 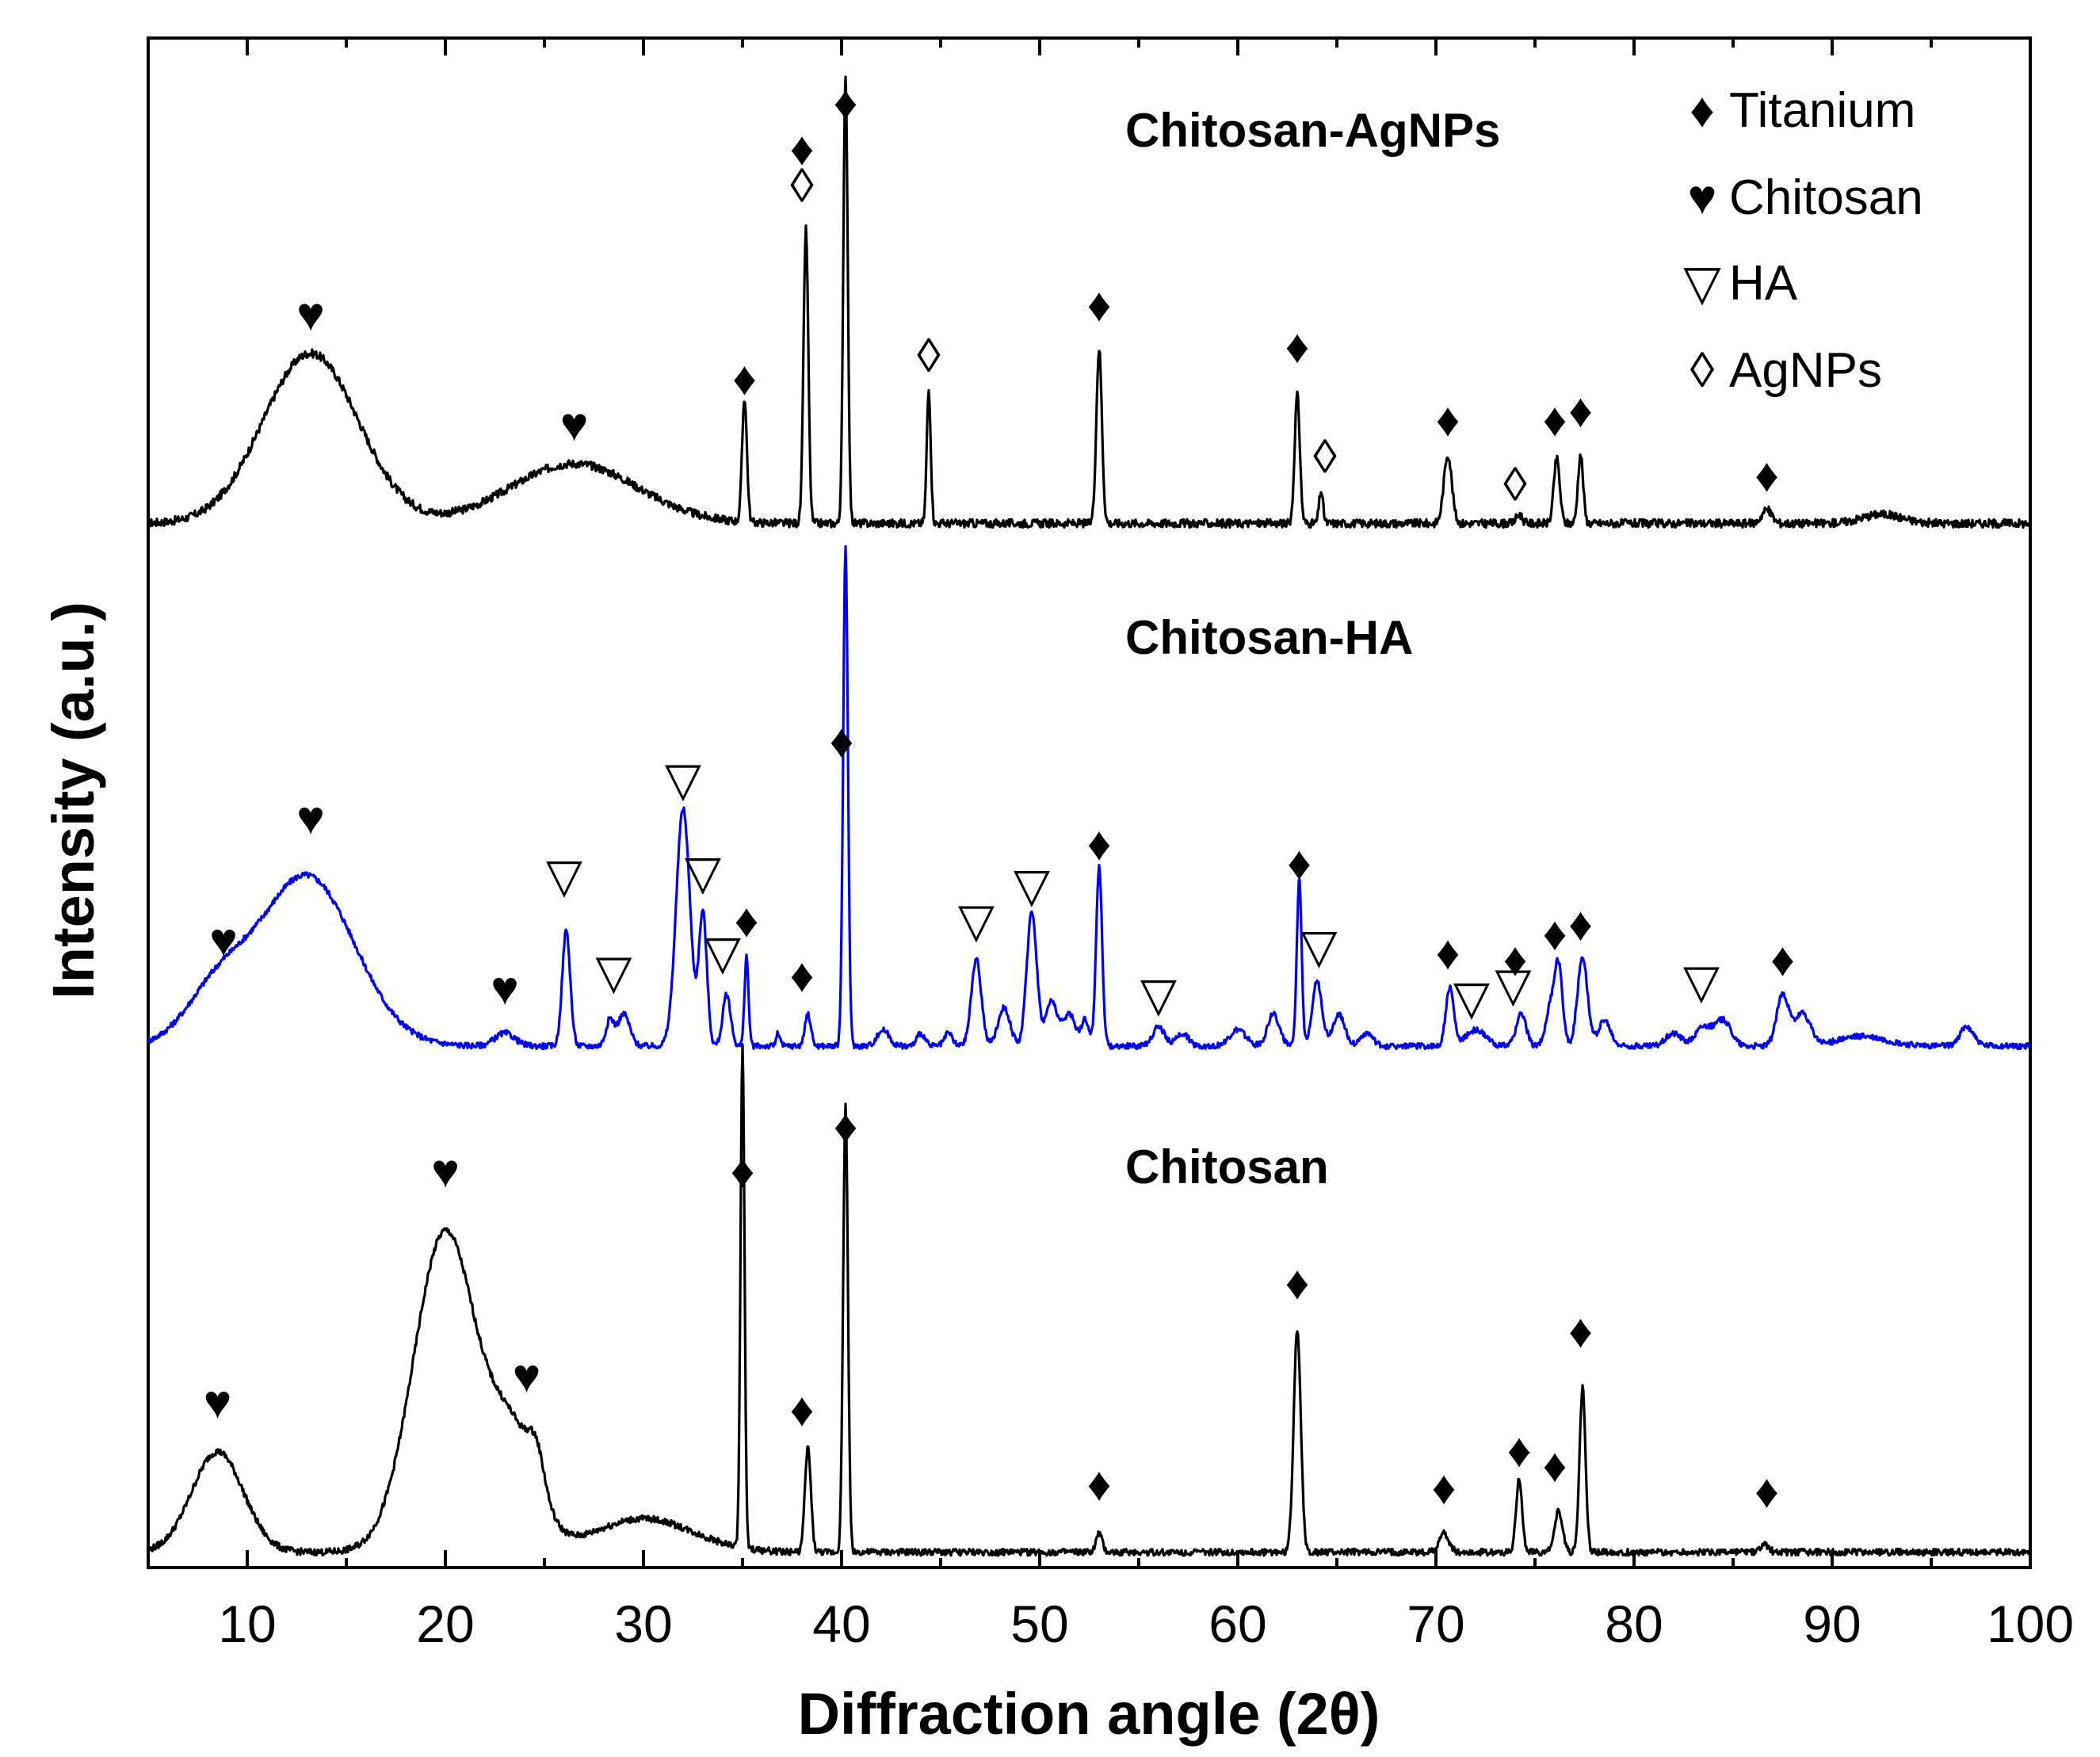 I want to click on x-tick-label: 50, so click(x=1039, y=1624).